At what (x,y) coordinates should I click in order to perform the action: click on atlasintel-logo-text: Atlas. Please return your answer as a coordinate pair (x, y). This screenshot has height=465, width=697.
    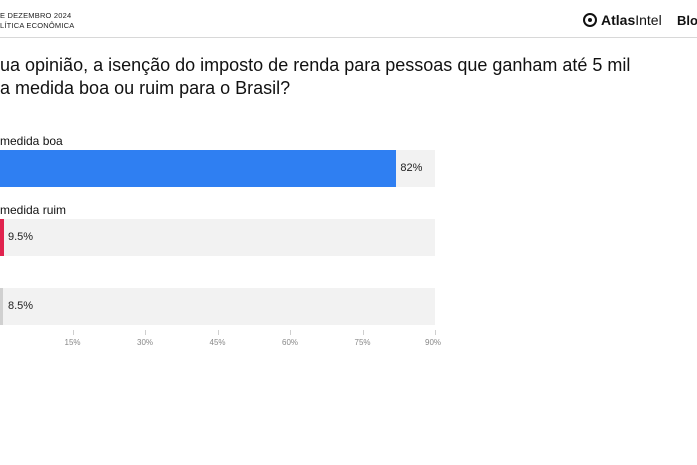
    Looking at the image, I should click on (618, 20).